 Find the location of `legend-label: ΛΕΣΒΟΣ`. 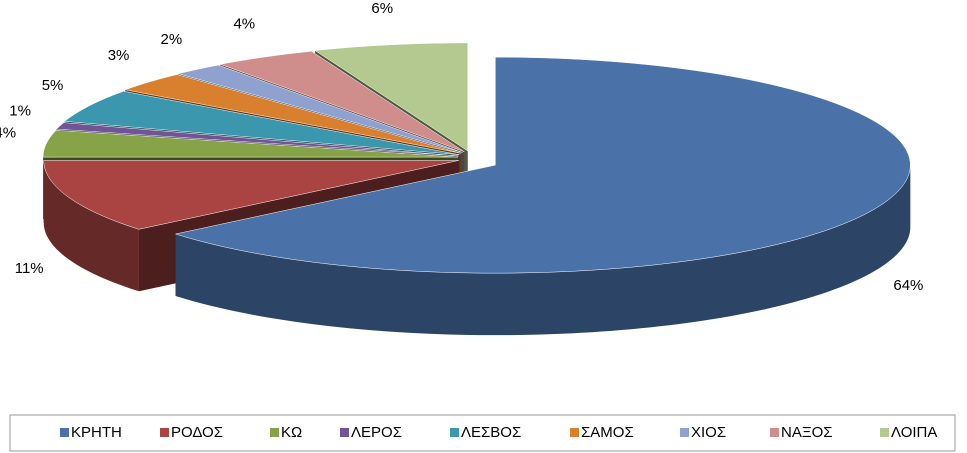

legend-label: ΛΕΣΒΟΣ is located at coordinates (491, 432).